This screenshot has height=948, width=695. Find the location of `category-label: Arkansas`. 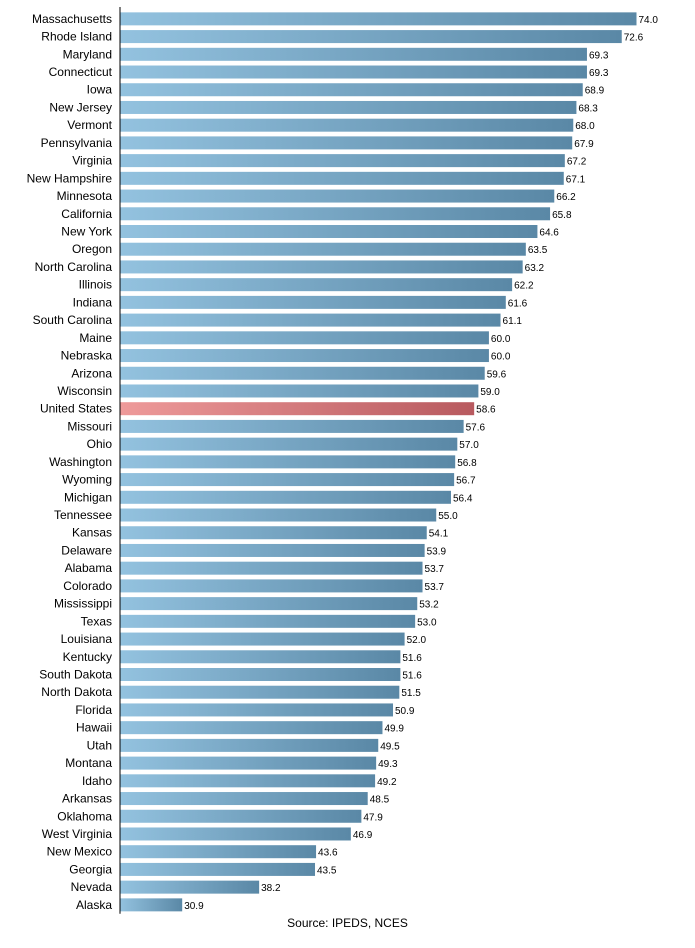

category-label: Arkansas is located at coordinates (87, 799).